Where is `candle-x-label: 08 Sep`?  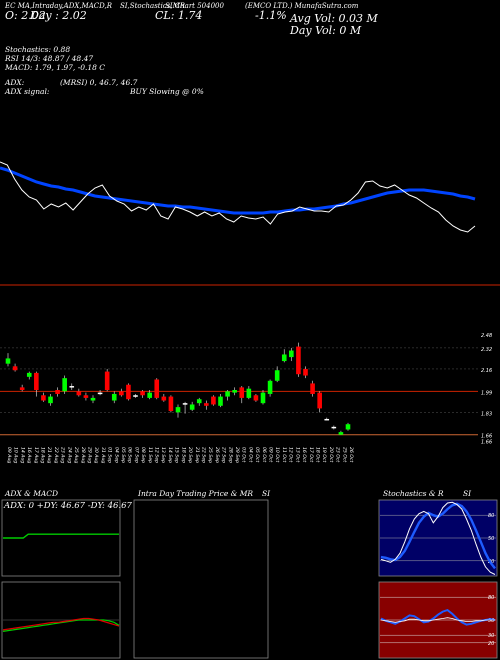
candle-x-label: 08 Sep is located at coordinates (143, 455).